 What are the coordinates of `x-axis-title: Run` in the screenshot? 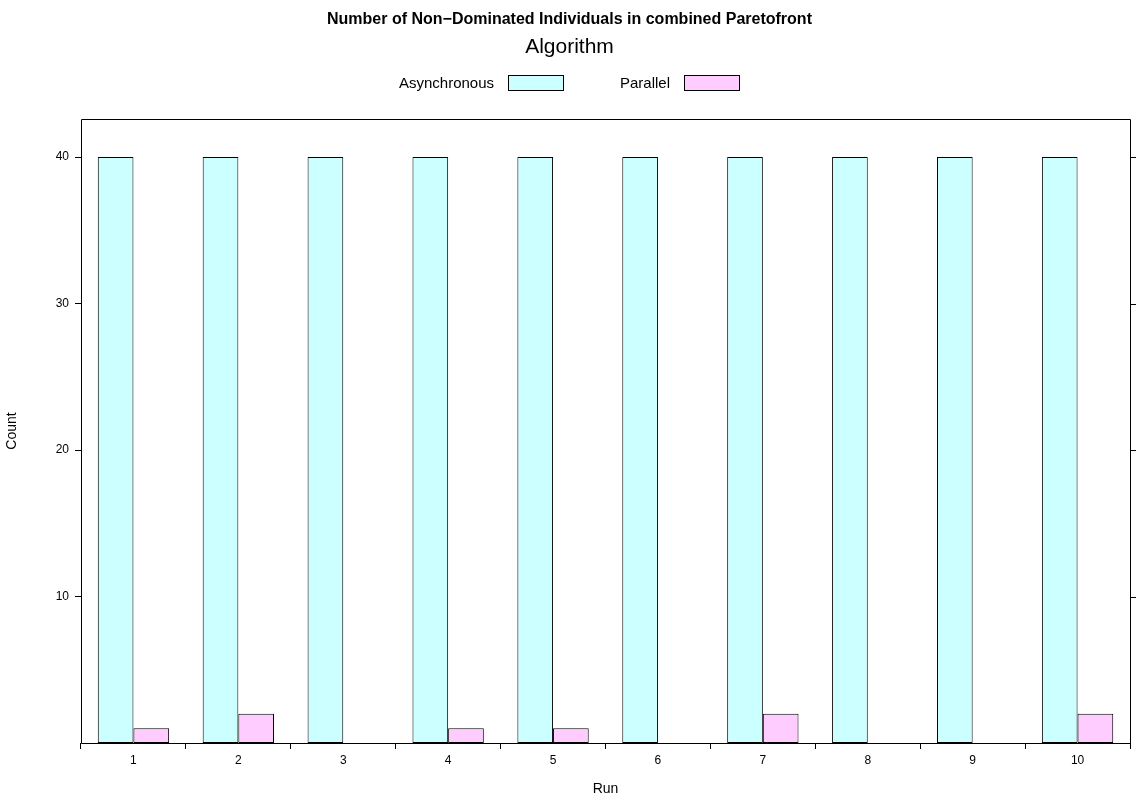 It's located at (605, 788).